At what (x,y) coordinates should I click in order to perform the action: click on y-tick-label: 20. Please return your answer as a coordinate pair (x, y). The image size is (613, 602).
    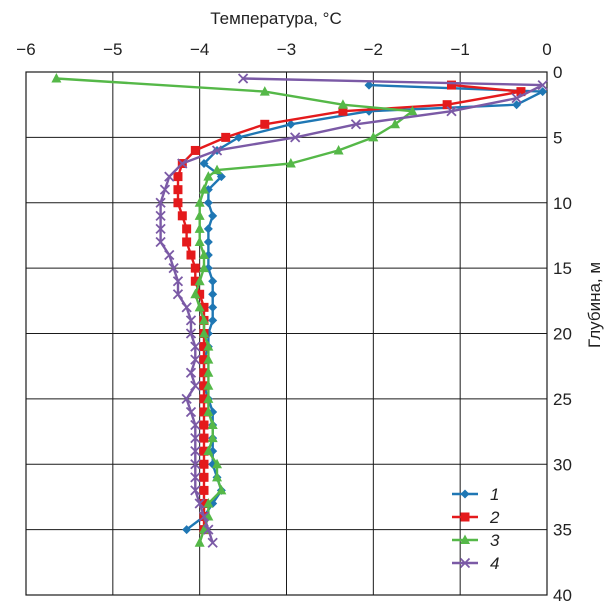
    Looking at the image, I should click on (562, 334).